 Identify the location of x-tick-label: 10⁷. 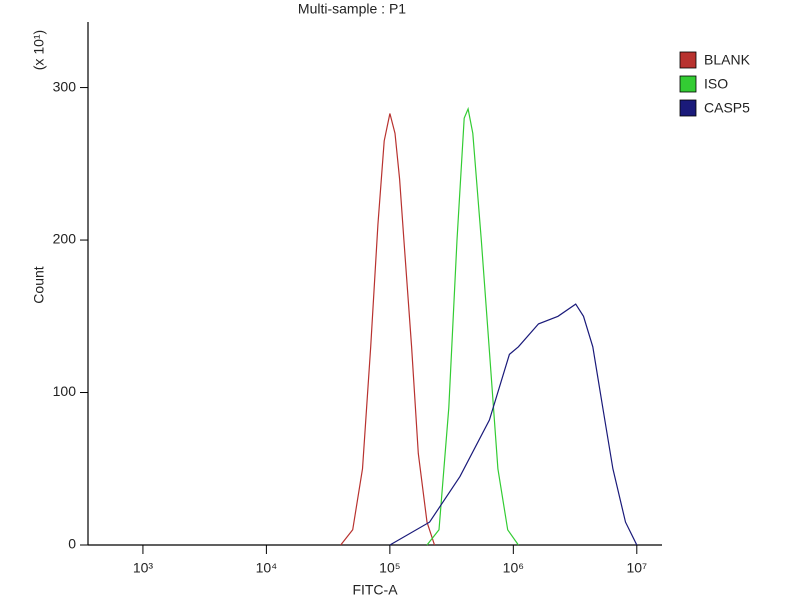
(636, 568).